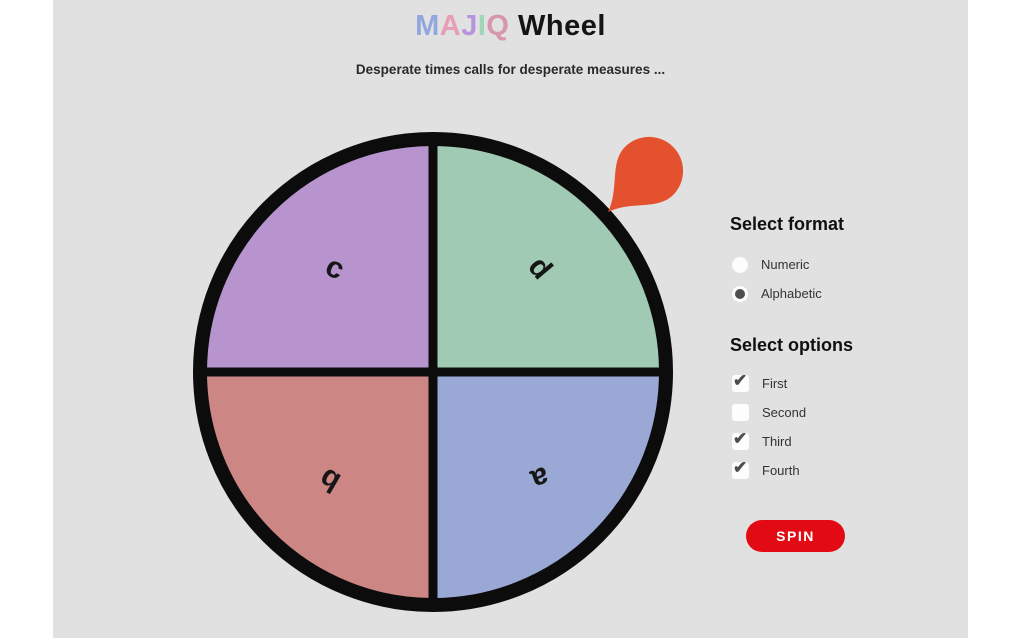 This screenshot has height=638, width=1020. What do you see at coordinates (740, 468) in the screenshot?
I see `checkbox-fourth` at bounding box center [740, 468].